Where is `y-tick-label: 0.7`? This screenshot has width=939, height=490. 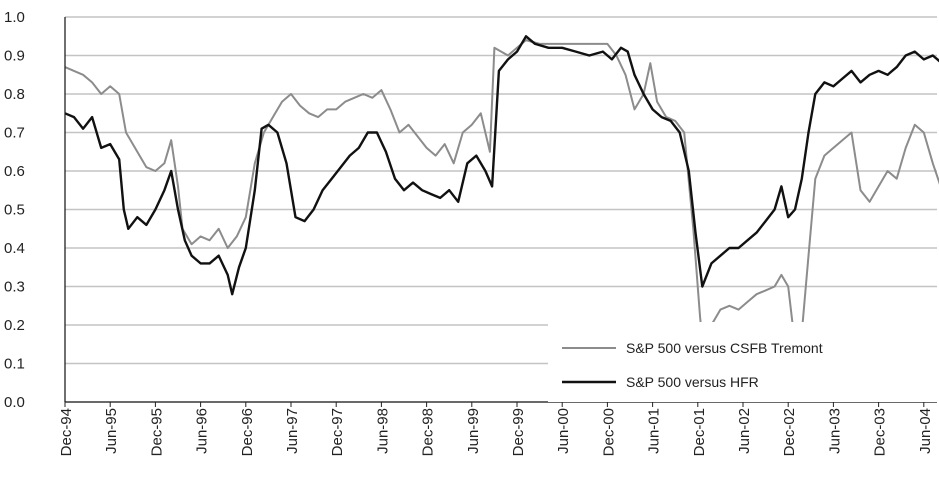 y-tick-label: 0.7 is located at coordinates (14, 133).